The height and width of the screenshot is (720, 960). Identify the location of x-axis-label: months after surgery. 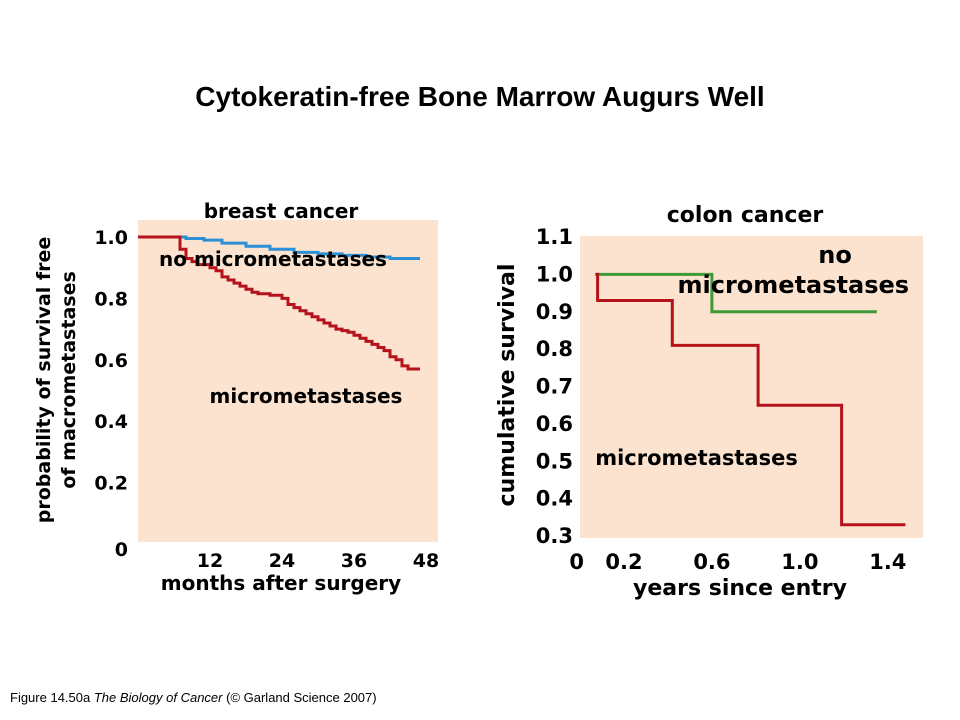
(281, 583).